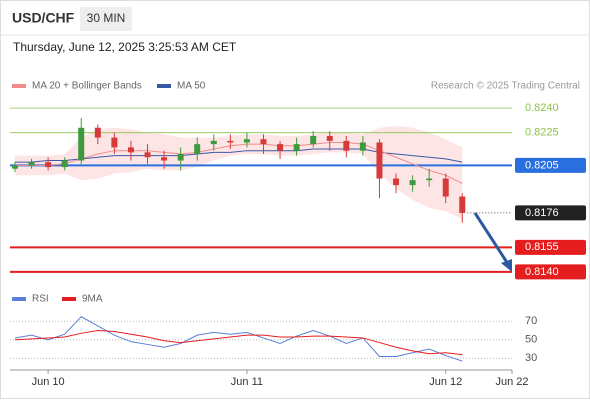  Describe the element at coordinates (542, 213) in the screenshot. I see `last-price-label: 0.8176` at that location.